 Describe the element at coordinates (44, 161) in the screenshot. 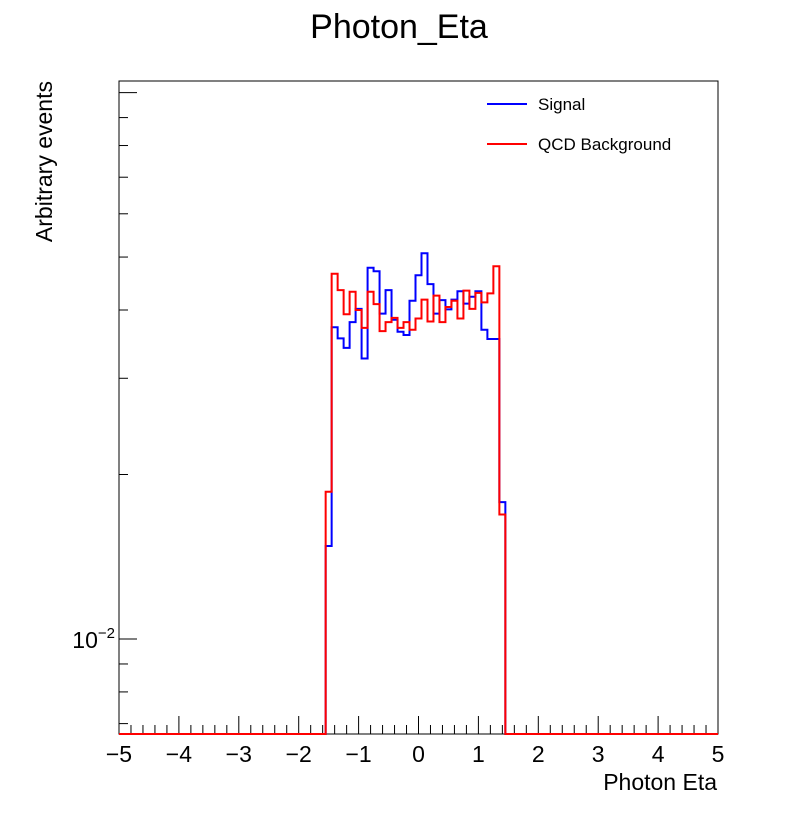

I see `y-axis-title: Arbitrary events` at that location.